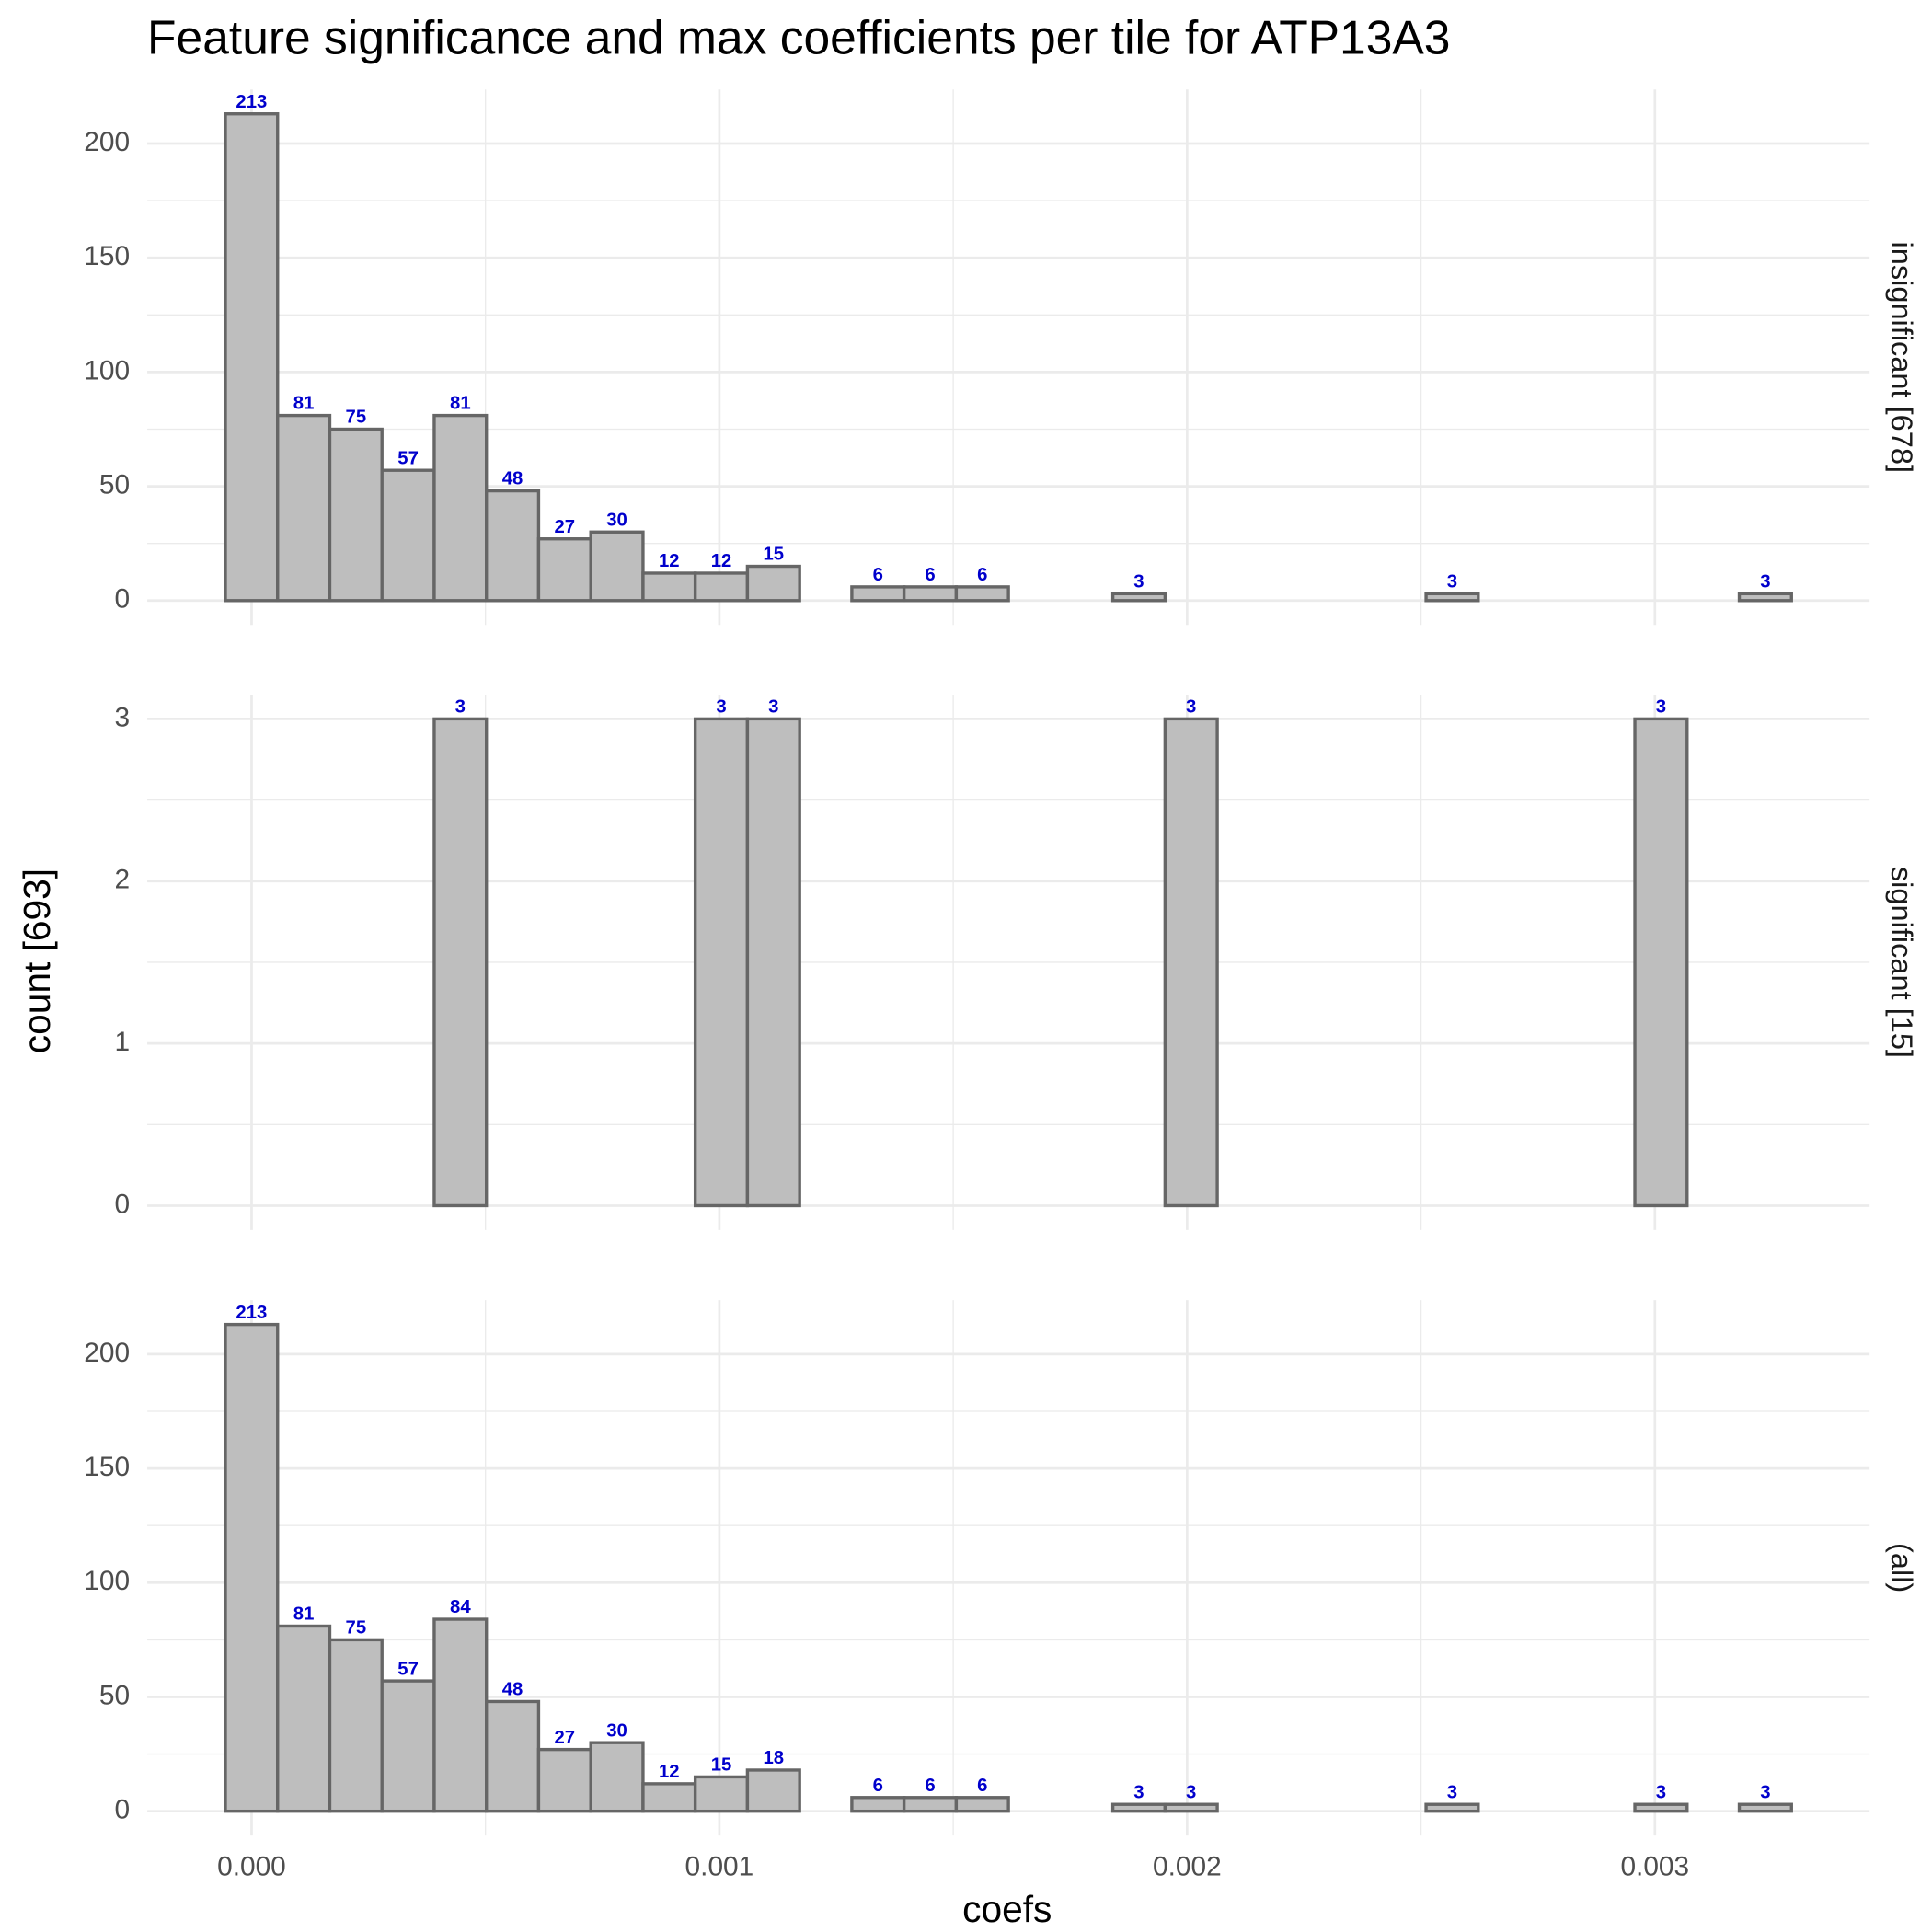 The image size is (1932, 1932). What do you see at coordinates (719, 1867) in the screenshot?
I see `x-tick-label: 0.001` at bounding box center [719, 1867].